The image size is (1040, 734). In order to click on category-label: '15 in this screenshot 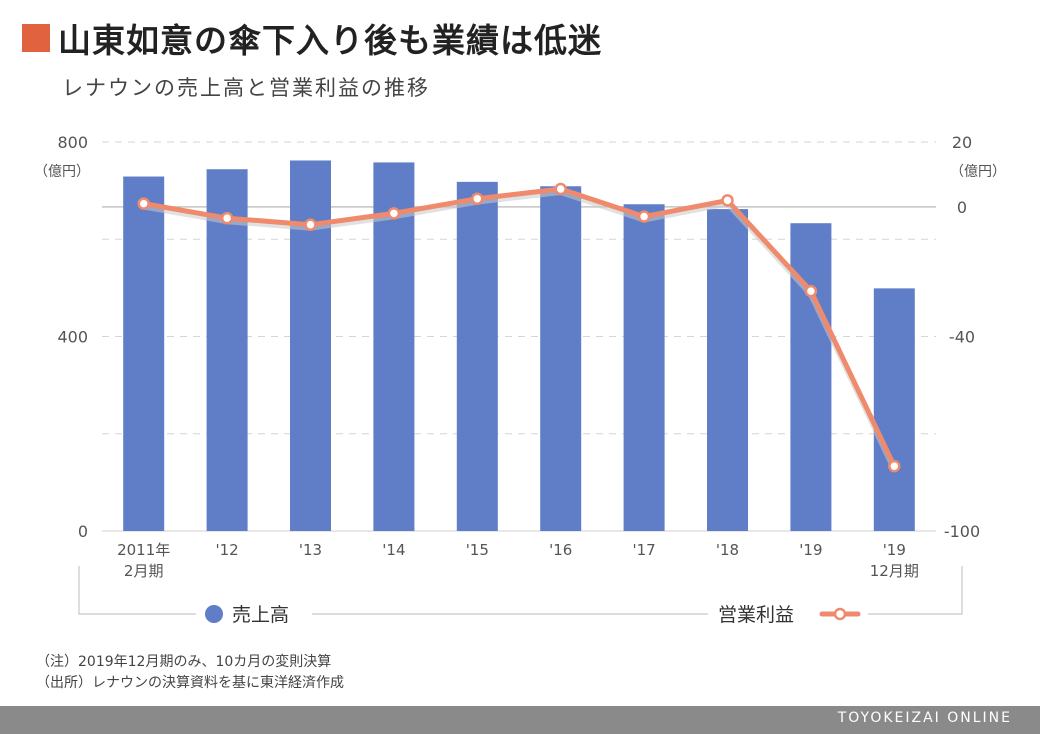, I will do `click(477, 550)`.